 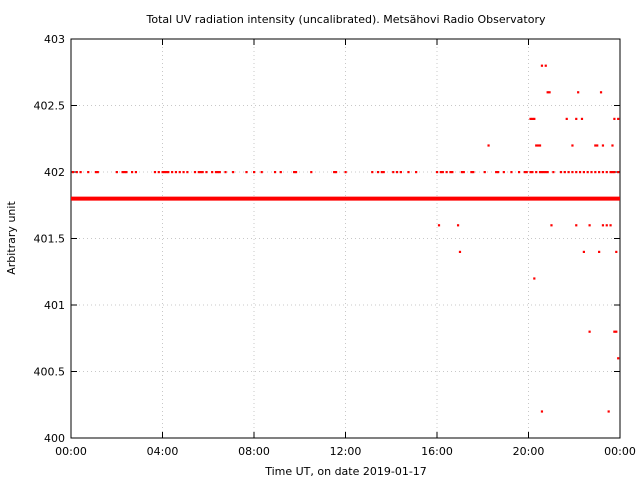 I want to click on x-tick-label: 04:00, so click(x=163, y=451).